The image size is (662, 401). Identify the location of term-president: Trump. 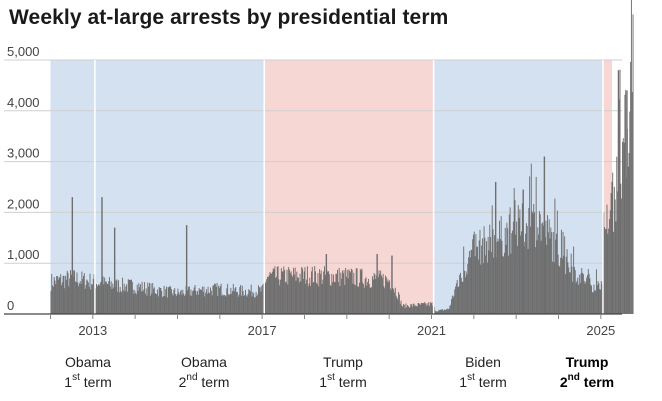
(587, 362).